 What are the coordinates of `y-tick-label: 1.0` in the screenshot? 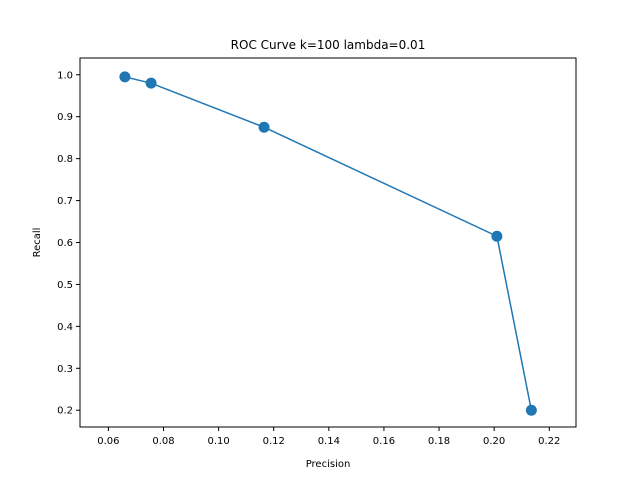 It's located at (65, 75).